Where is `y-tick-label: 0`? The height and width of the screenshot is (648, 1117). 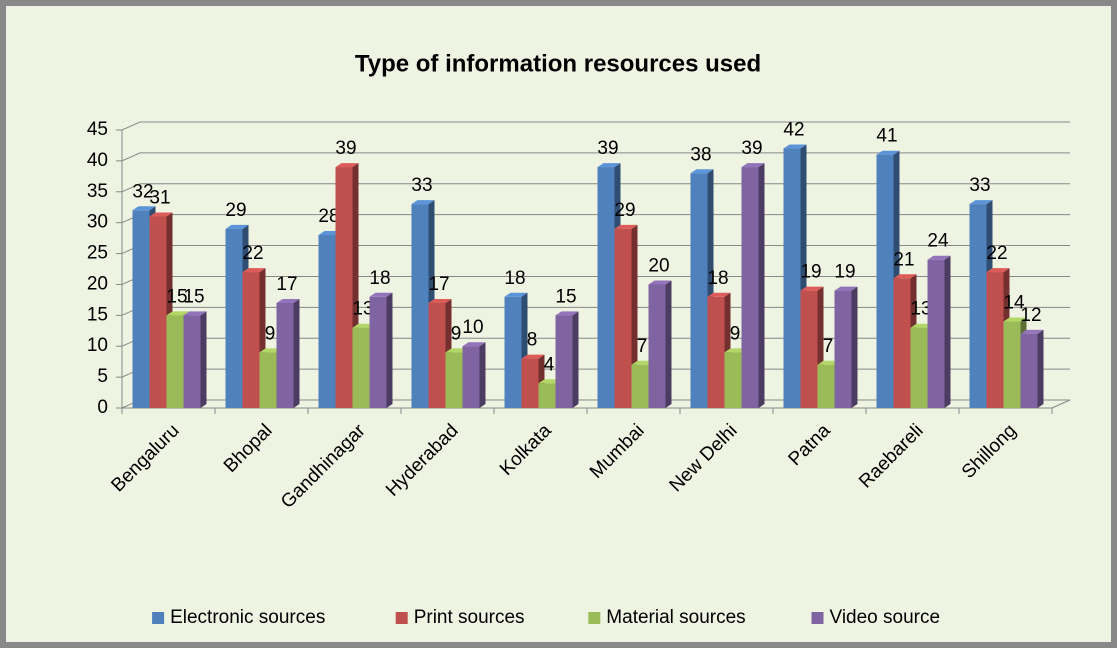
y-tick-label: 0 is located at coordinates (102, 407).